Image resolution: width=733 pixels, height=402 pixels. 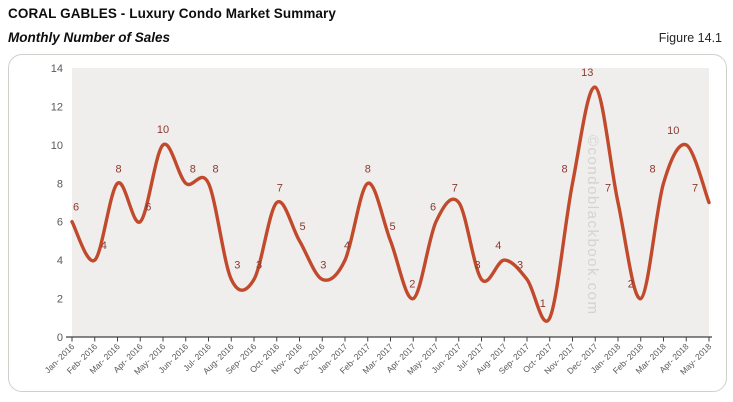 What do you see at coordinates (60, 338) in the screenshot?
I see `y-tick-label: 0` at bounding box center [60, 338].